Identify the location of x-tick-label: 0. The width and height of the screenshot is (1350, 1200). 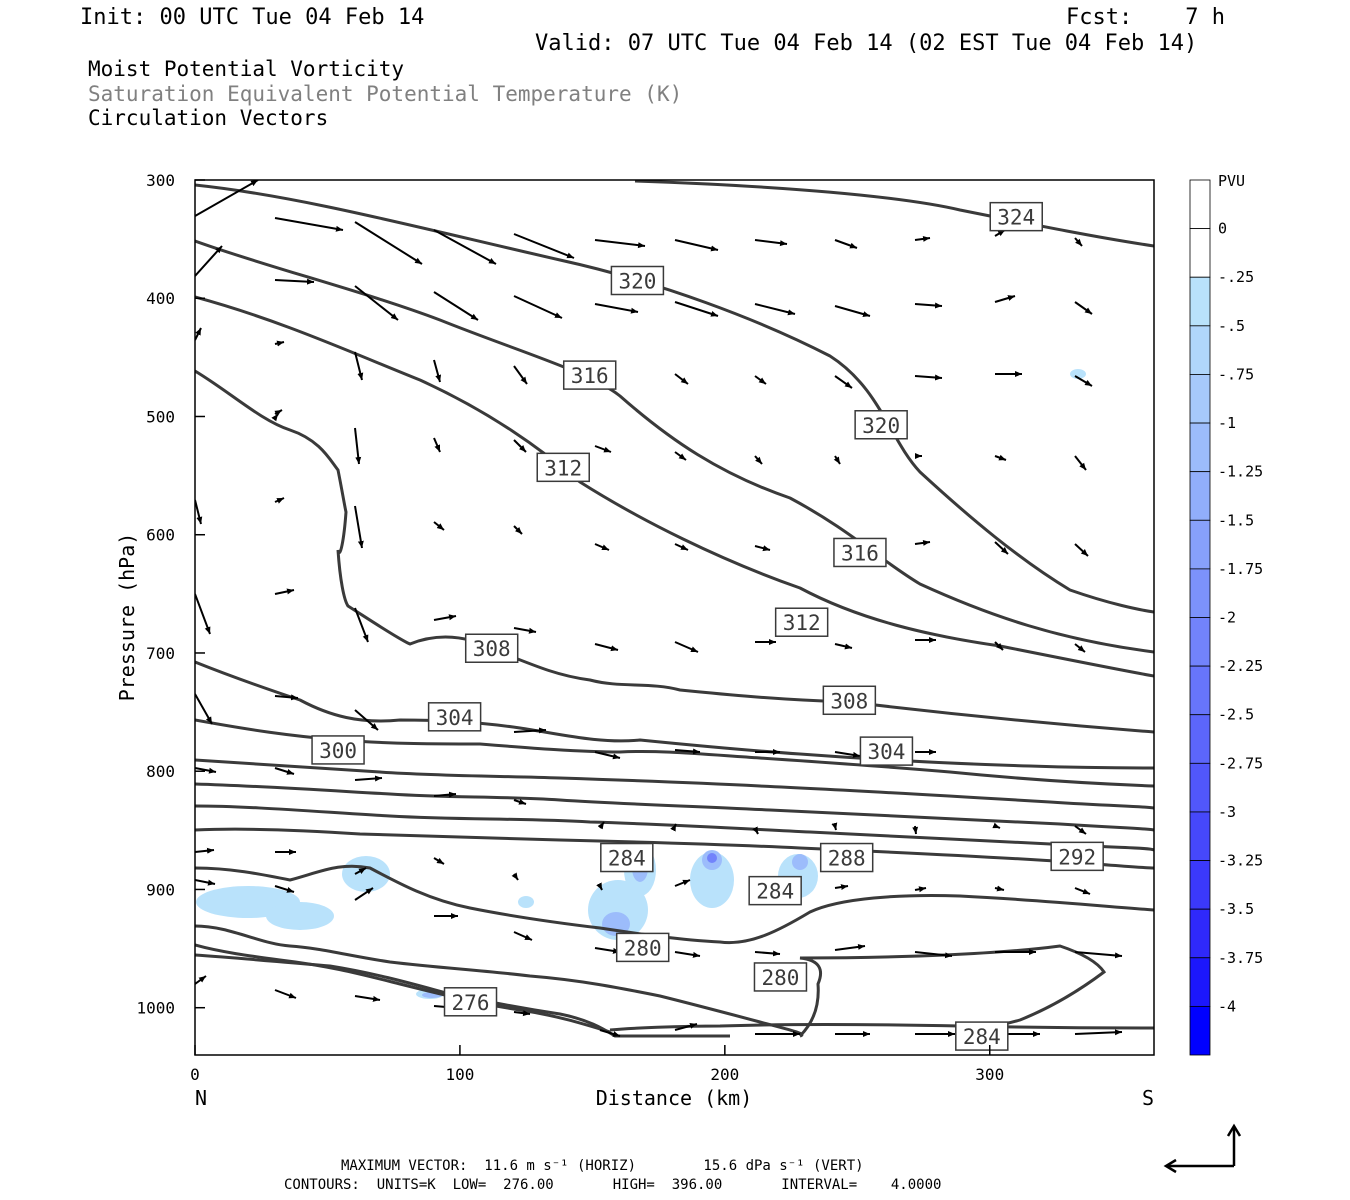
(195, 1074).